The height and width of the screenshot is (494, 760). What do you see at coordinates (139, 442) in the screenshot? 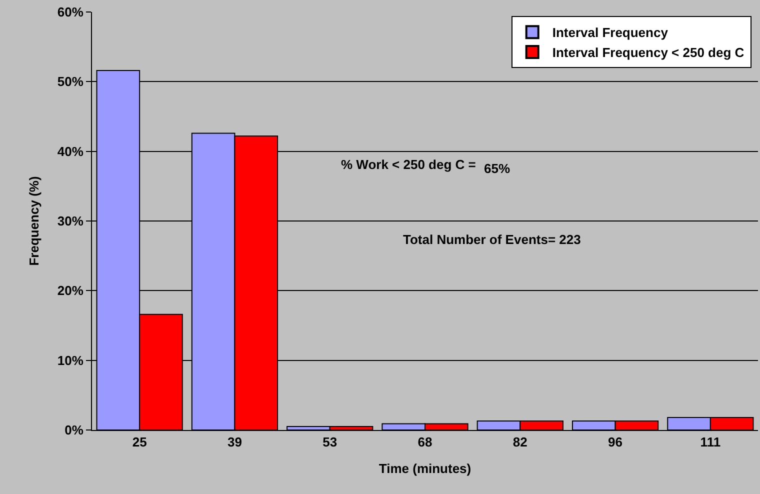
I see `x-tick-label: 25` at bounding box center [139, 442].